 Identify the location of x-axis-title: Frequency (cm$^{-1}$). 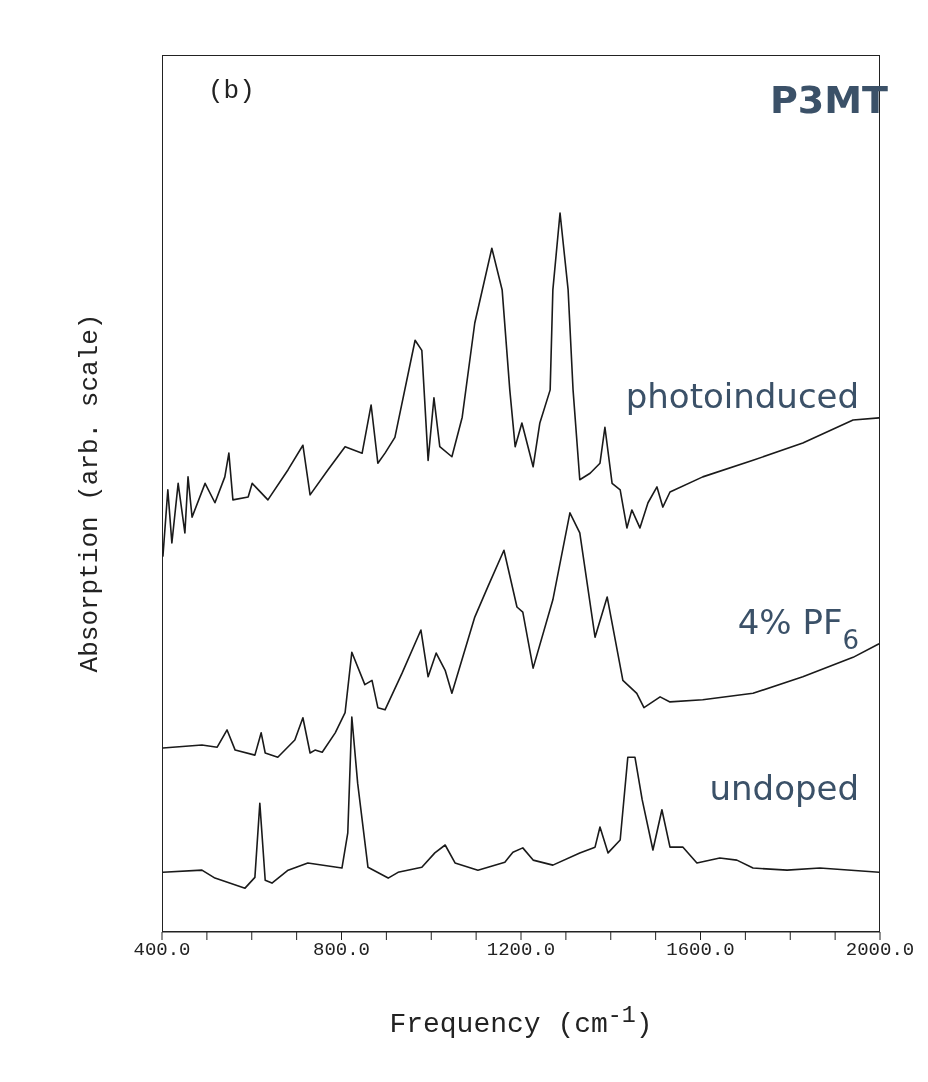
(521, 1022).